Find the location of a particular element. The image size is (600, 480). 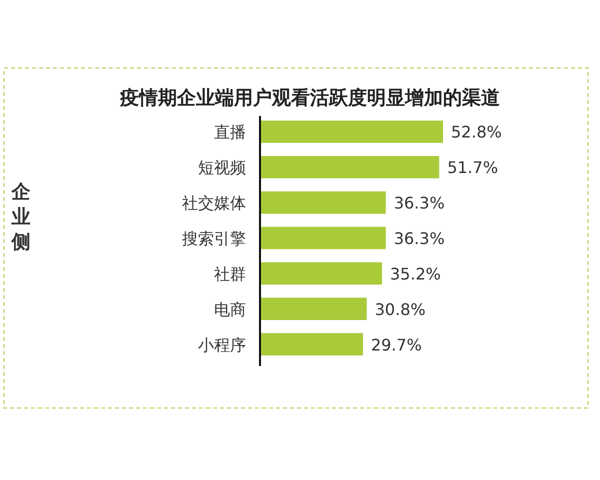

y-tick-label: 小程序 is located at coordinates (222, 344).